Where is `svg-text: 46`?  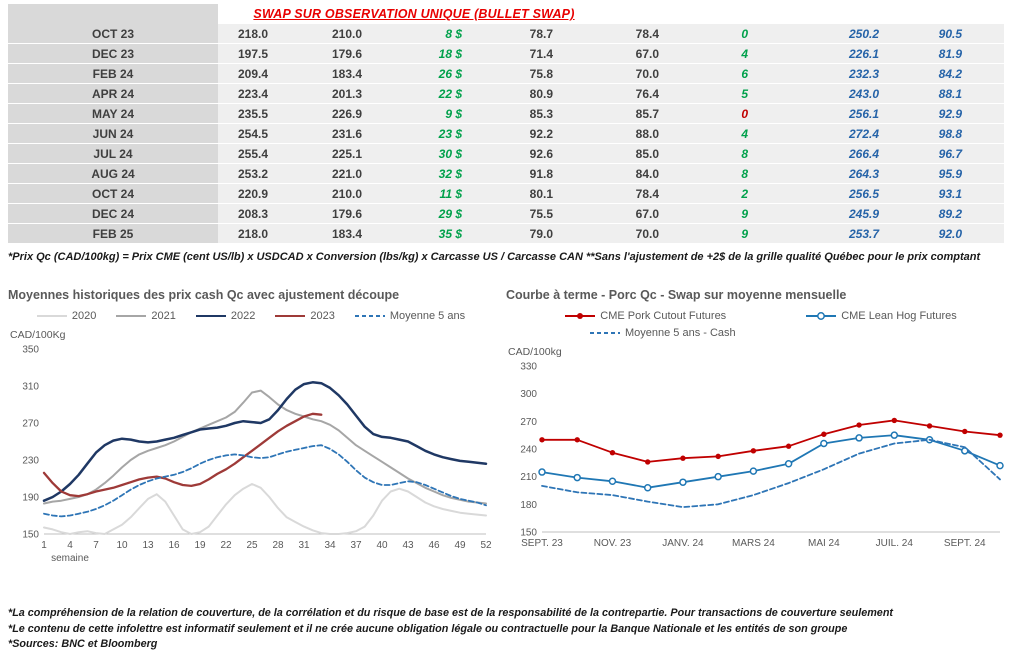 svg-text: 46 is located at coordinates (434, 545).